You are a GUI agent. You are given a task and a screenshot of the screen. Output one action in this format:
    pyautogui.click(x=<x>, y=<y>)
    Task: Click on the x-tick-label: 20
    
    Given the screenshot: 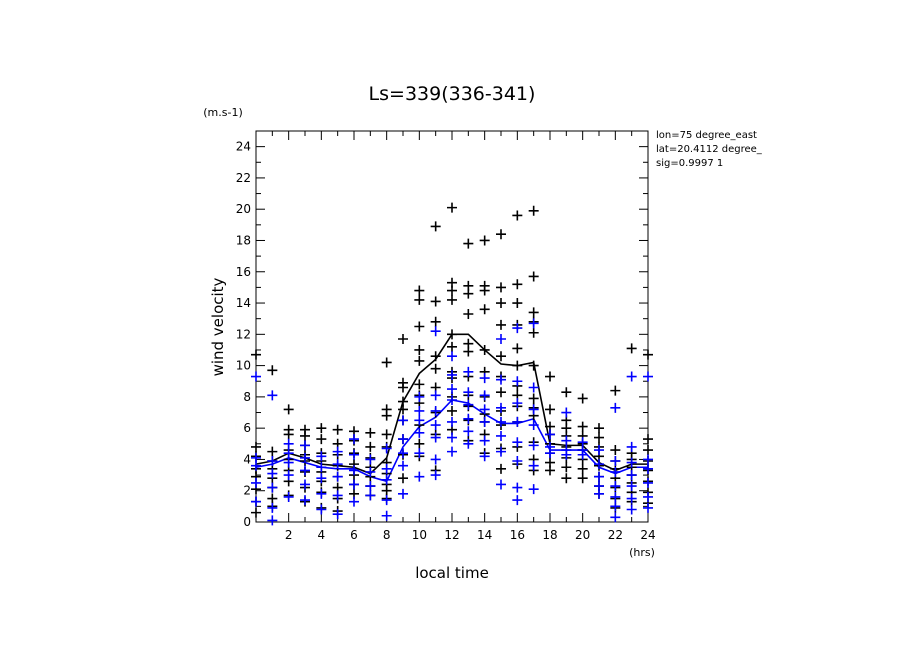 What is the action you would take?
    pyautogui.click(x=582, y=535)
    